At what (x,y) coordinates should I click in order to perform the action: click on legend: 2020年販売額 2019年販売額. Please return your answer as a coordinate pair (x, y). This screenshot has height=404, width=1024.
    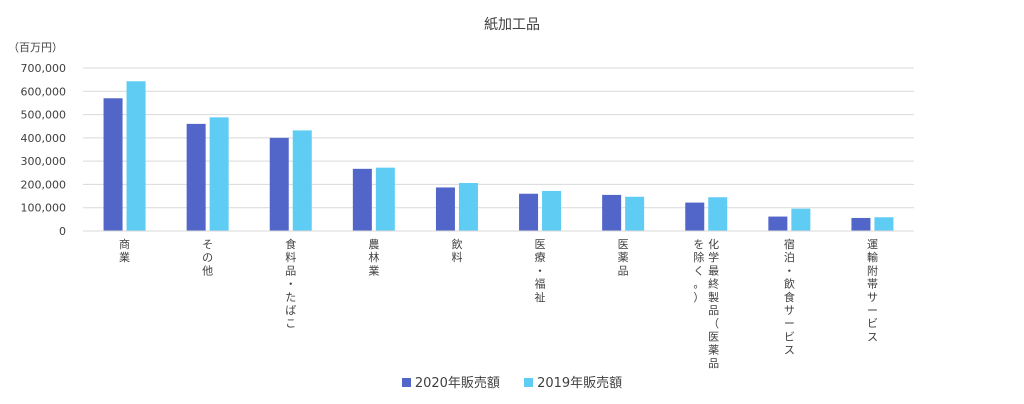
    Looking at the image, I should click on (512, 381).